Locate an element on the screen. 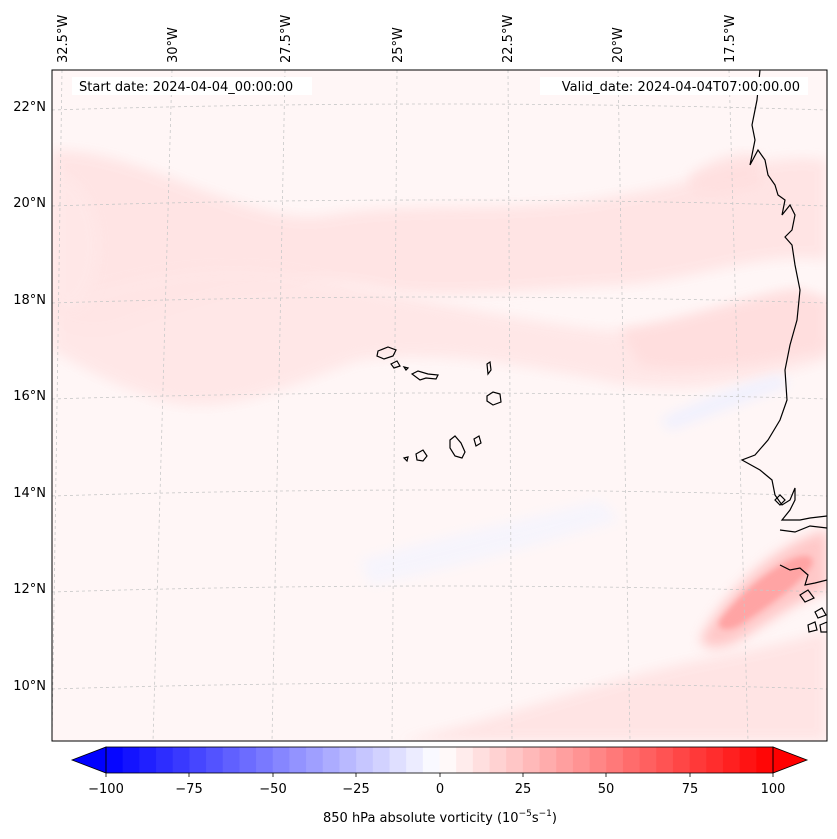 The image size is (837, 839). valid-date-label: Valid_date: 2024-04-04T07:00:00.00 is located at coordinates (681, 87).